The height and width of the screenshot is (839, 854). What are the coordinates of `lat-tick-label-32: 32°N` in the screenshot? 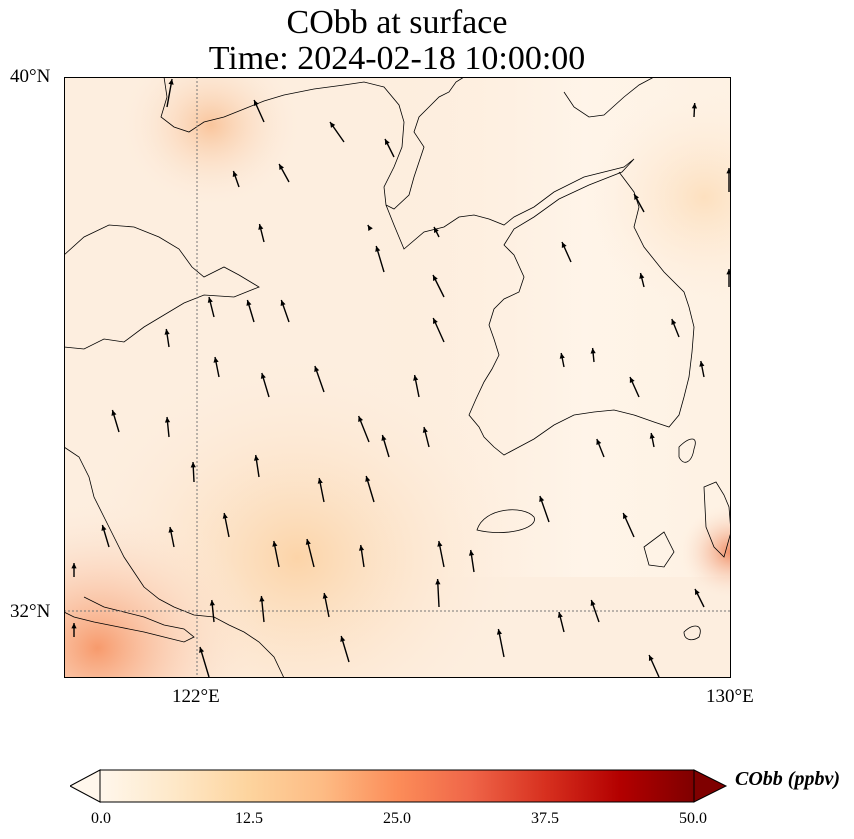 It's located at (30, 611).